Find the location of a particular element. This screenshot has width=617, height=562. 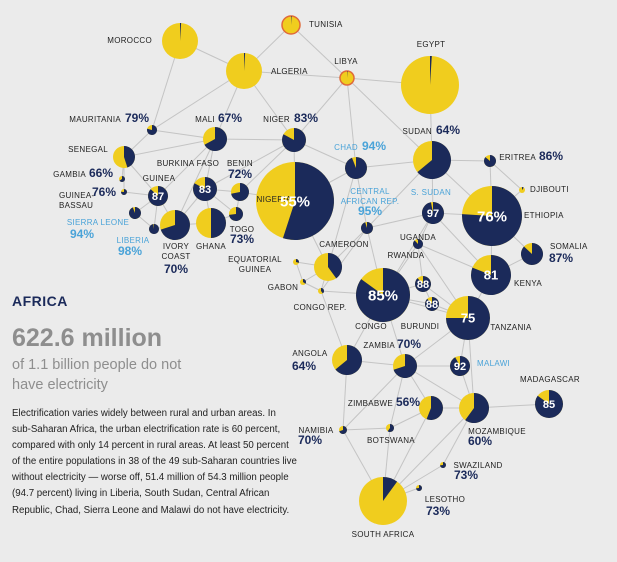

link-algeria-mauritania is located at coordinates (198, 100).